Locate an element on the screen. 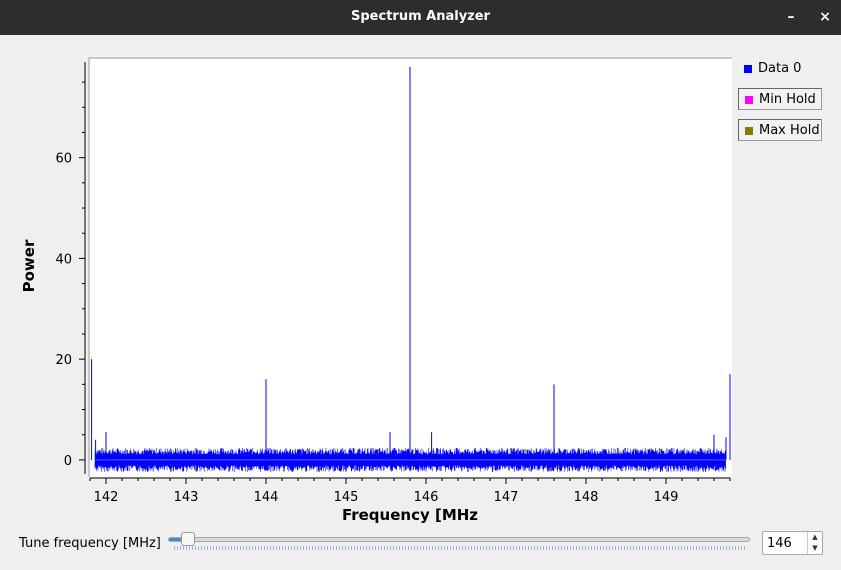  window-title: Spectrum Analyzer is located at coordinates (420, 16).